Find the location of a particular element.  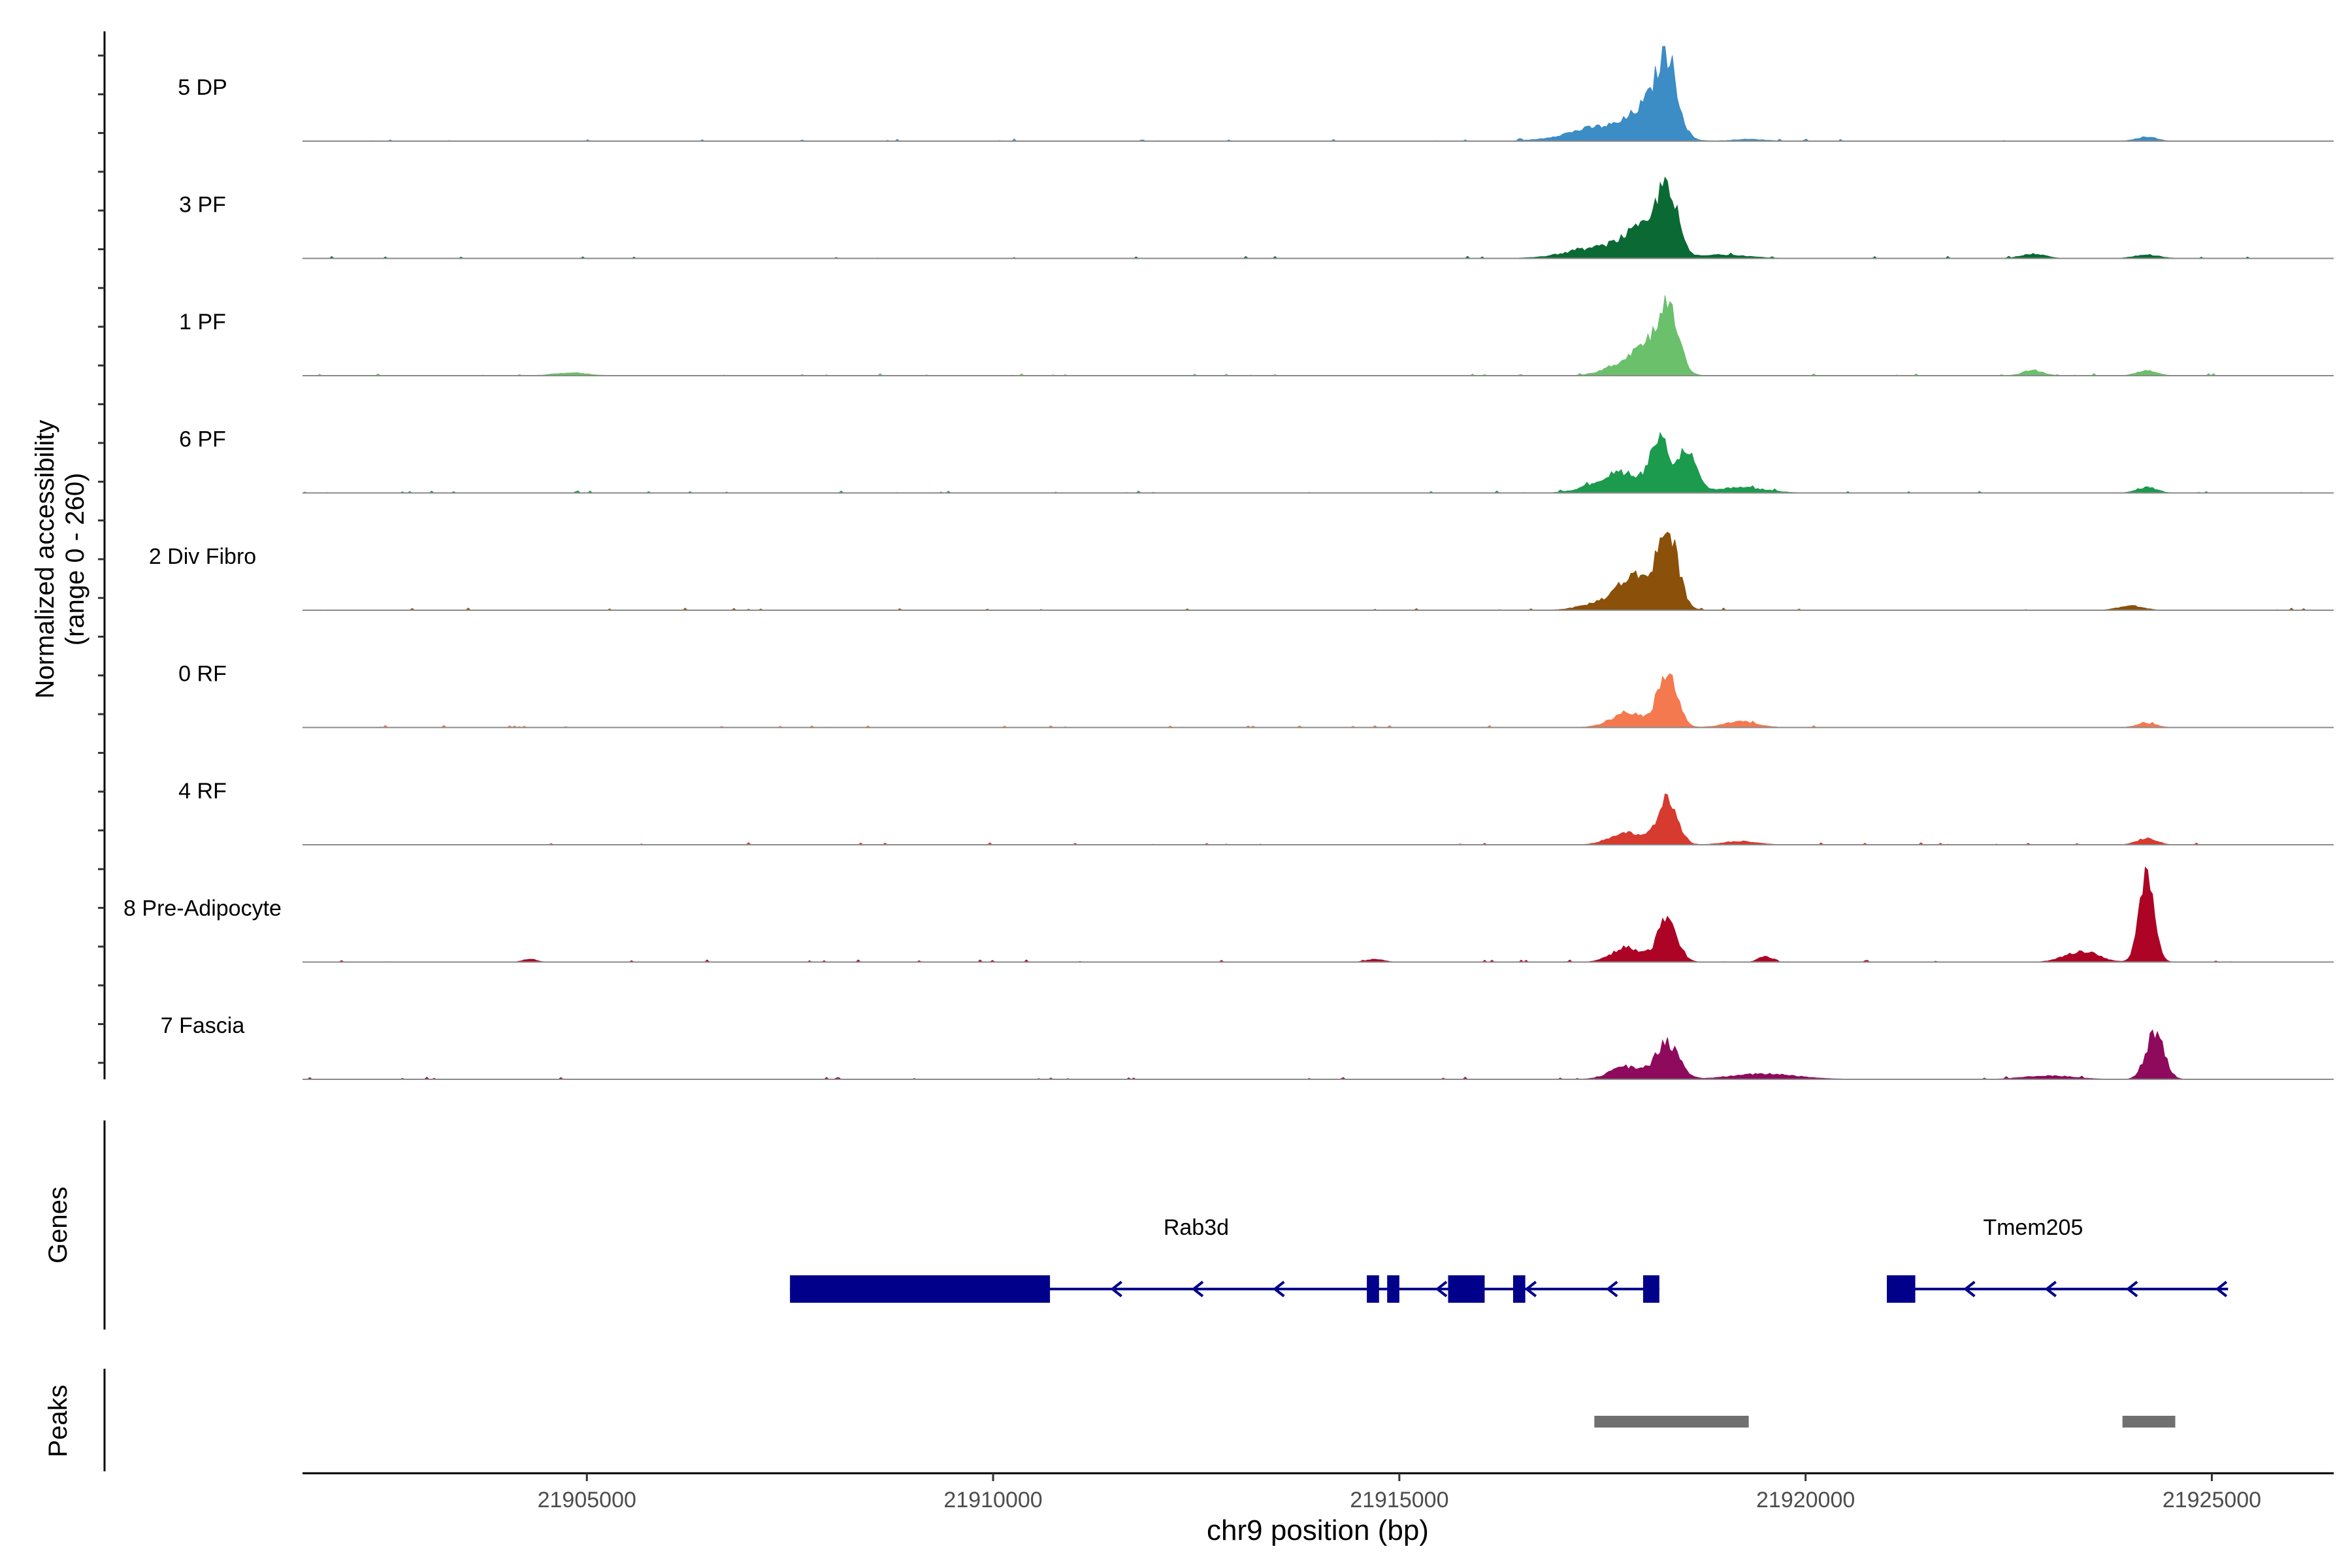

track-label: 5 DP is located at coordinates (202, 87).